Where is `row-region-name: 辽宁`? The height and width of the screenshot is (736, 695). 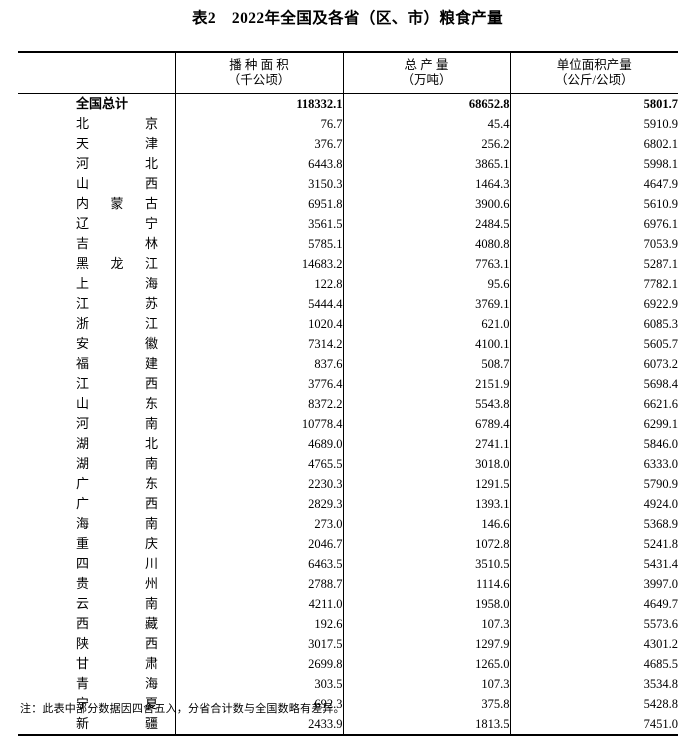
row-region-name: 辽宁 is located at coordinates (96, 224).